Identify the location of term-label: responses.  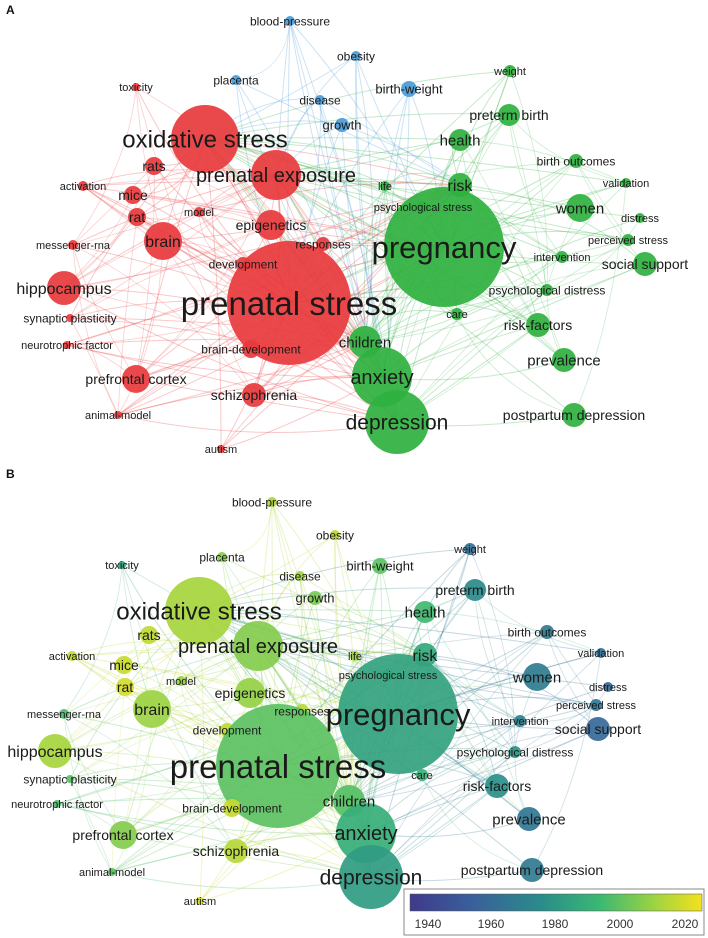
(301, 711).